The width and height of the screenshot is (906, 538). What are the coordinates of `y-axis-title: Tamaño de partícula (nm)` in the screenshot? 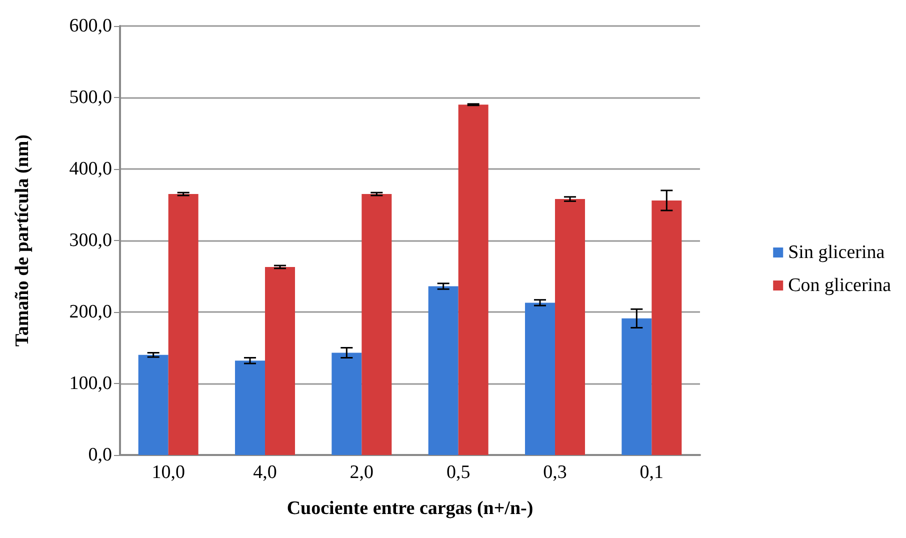 It's located at (22, 240).